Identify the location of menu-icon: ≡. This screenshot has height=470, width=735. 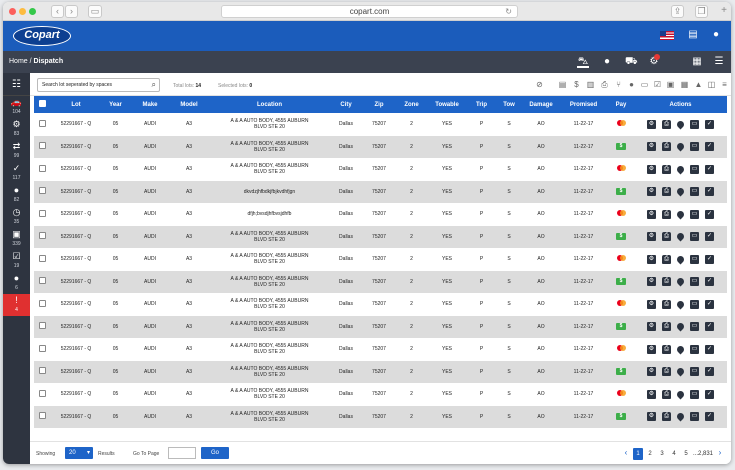
(724, 84).